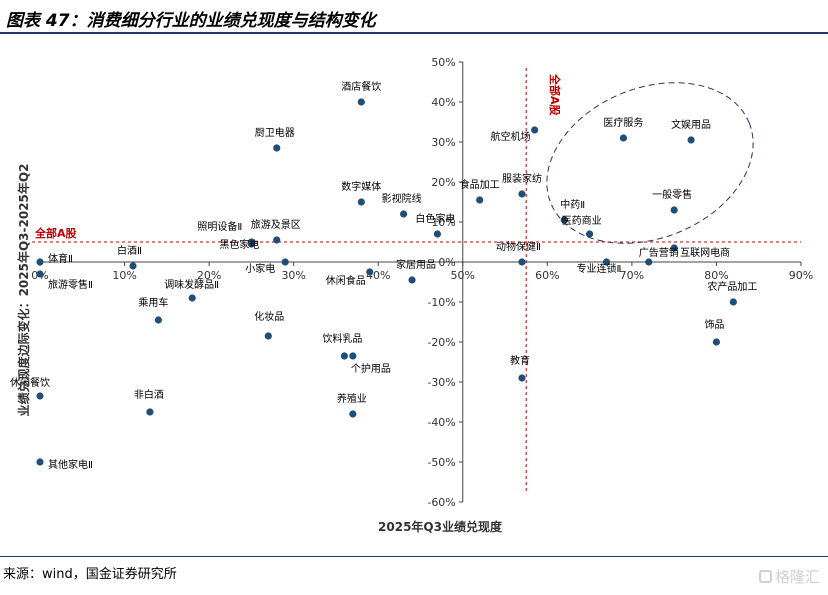  What do you see at coordinates (443, 142) in the screenshot?
I see `y-tick-label: 30%` at bounding box center [443, 142].